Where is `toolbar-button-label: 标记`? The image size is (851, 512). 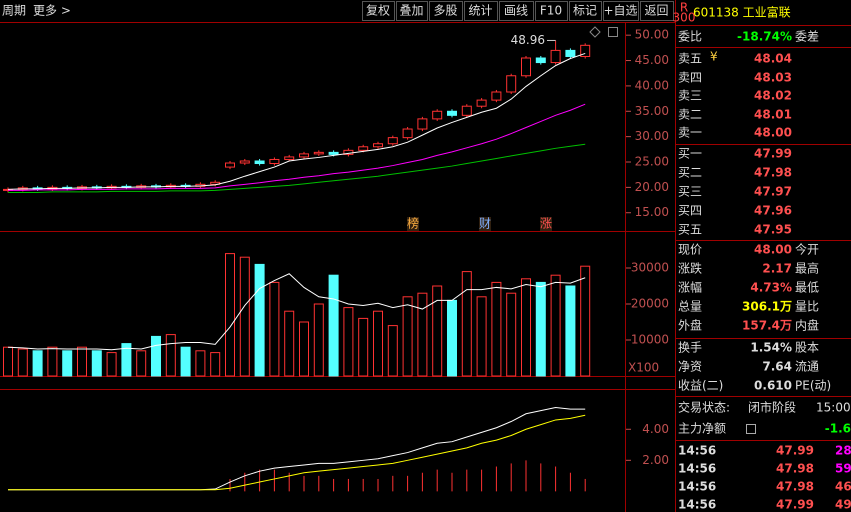
toolbar-button-label: 标记 is located at coordinates (585, 11).